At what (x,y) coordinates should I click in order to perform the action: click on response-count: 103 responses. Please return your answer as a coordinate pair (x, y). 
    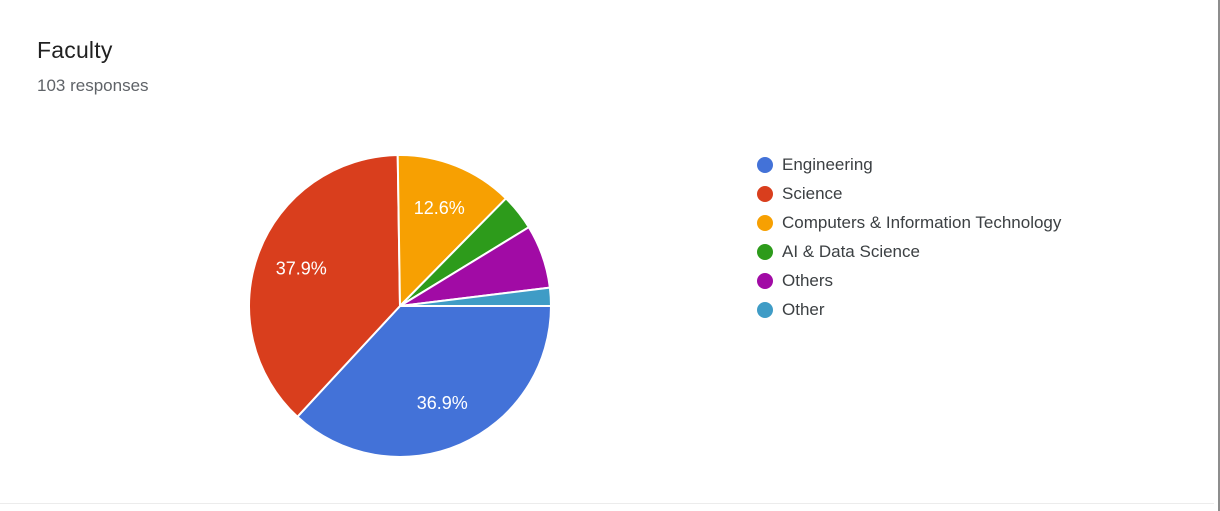
    Looking at the image, I should click on (93, 85).